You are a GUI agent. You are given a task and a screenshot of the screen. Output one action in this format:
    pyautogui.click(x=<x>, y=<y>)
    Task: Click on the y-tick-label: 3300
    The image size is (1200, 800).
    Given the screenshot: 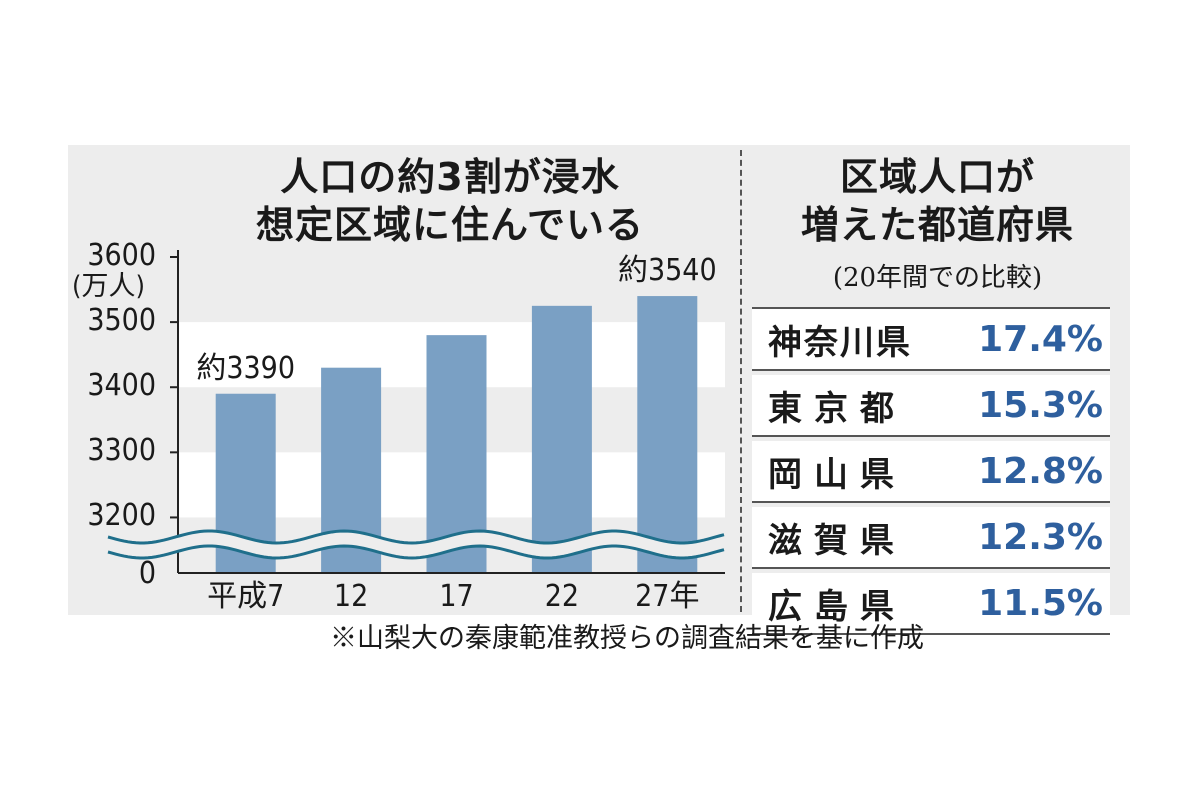 What is the action you would take?
    pyautogui.click(x=121, y=451)
    